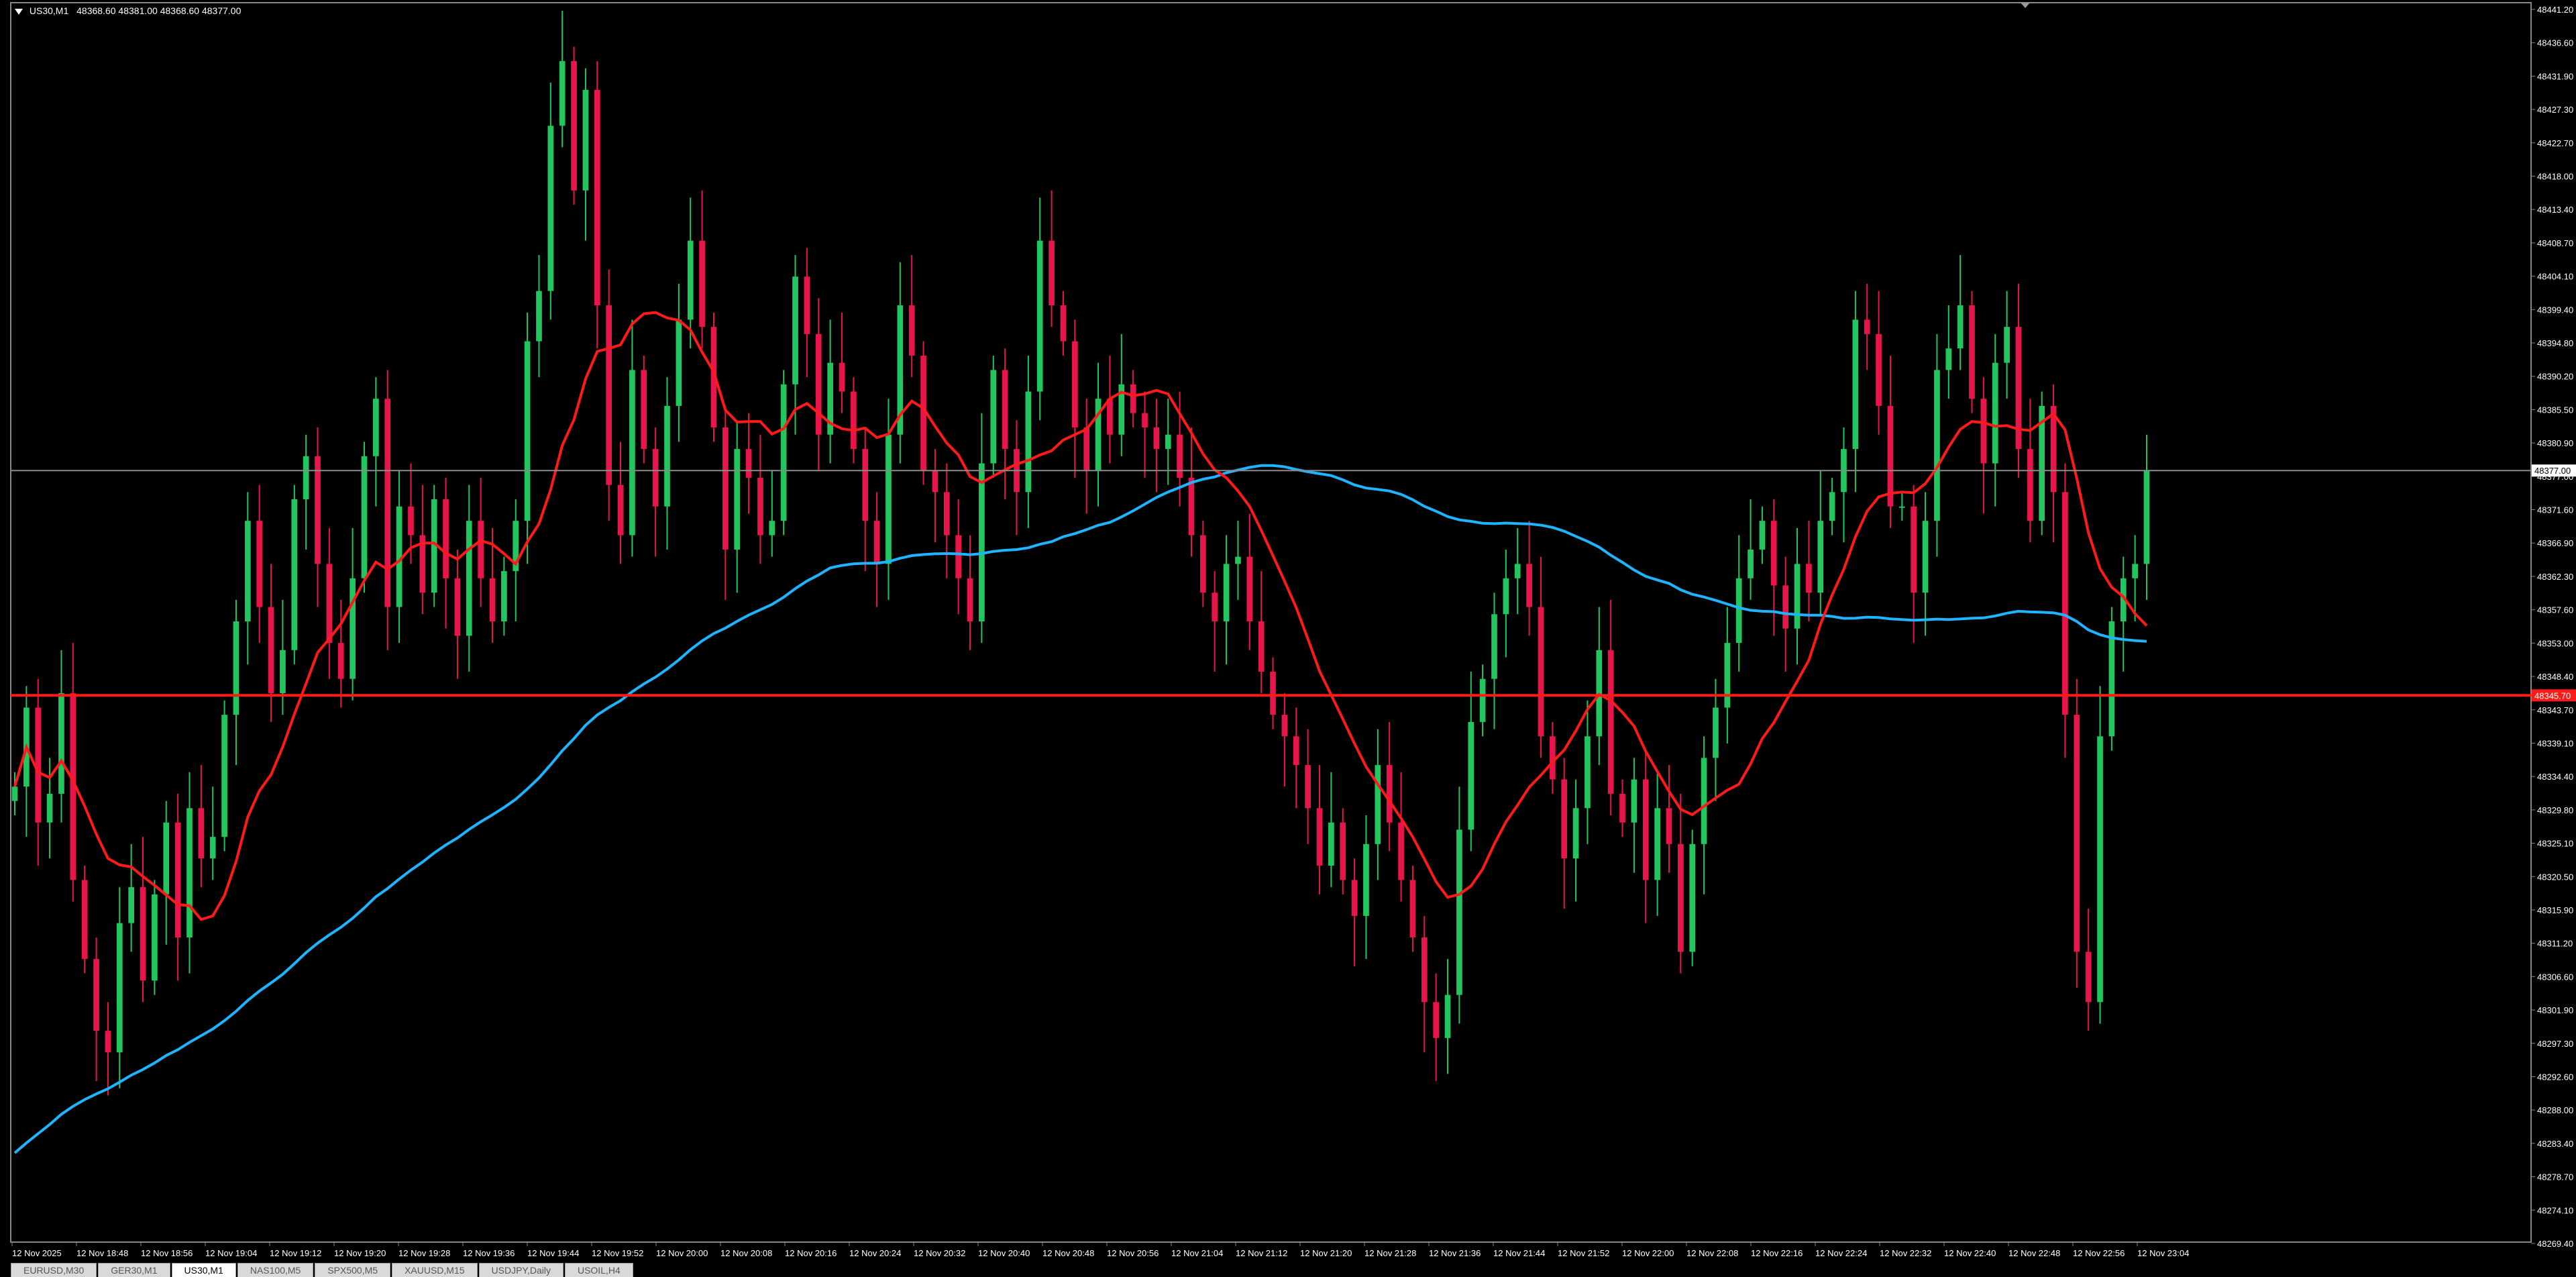 The width and height of the screenshot is (2576, 1277). I want to click on chart-tab: EURUSD,M30, so click(54, 1270).